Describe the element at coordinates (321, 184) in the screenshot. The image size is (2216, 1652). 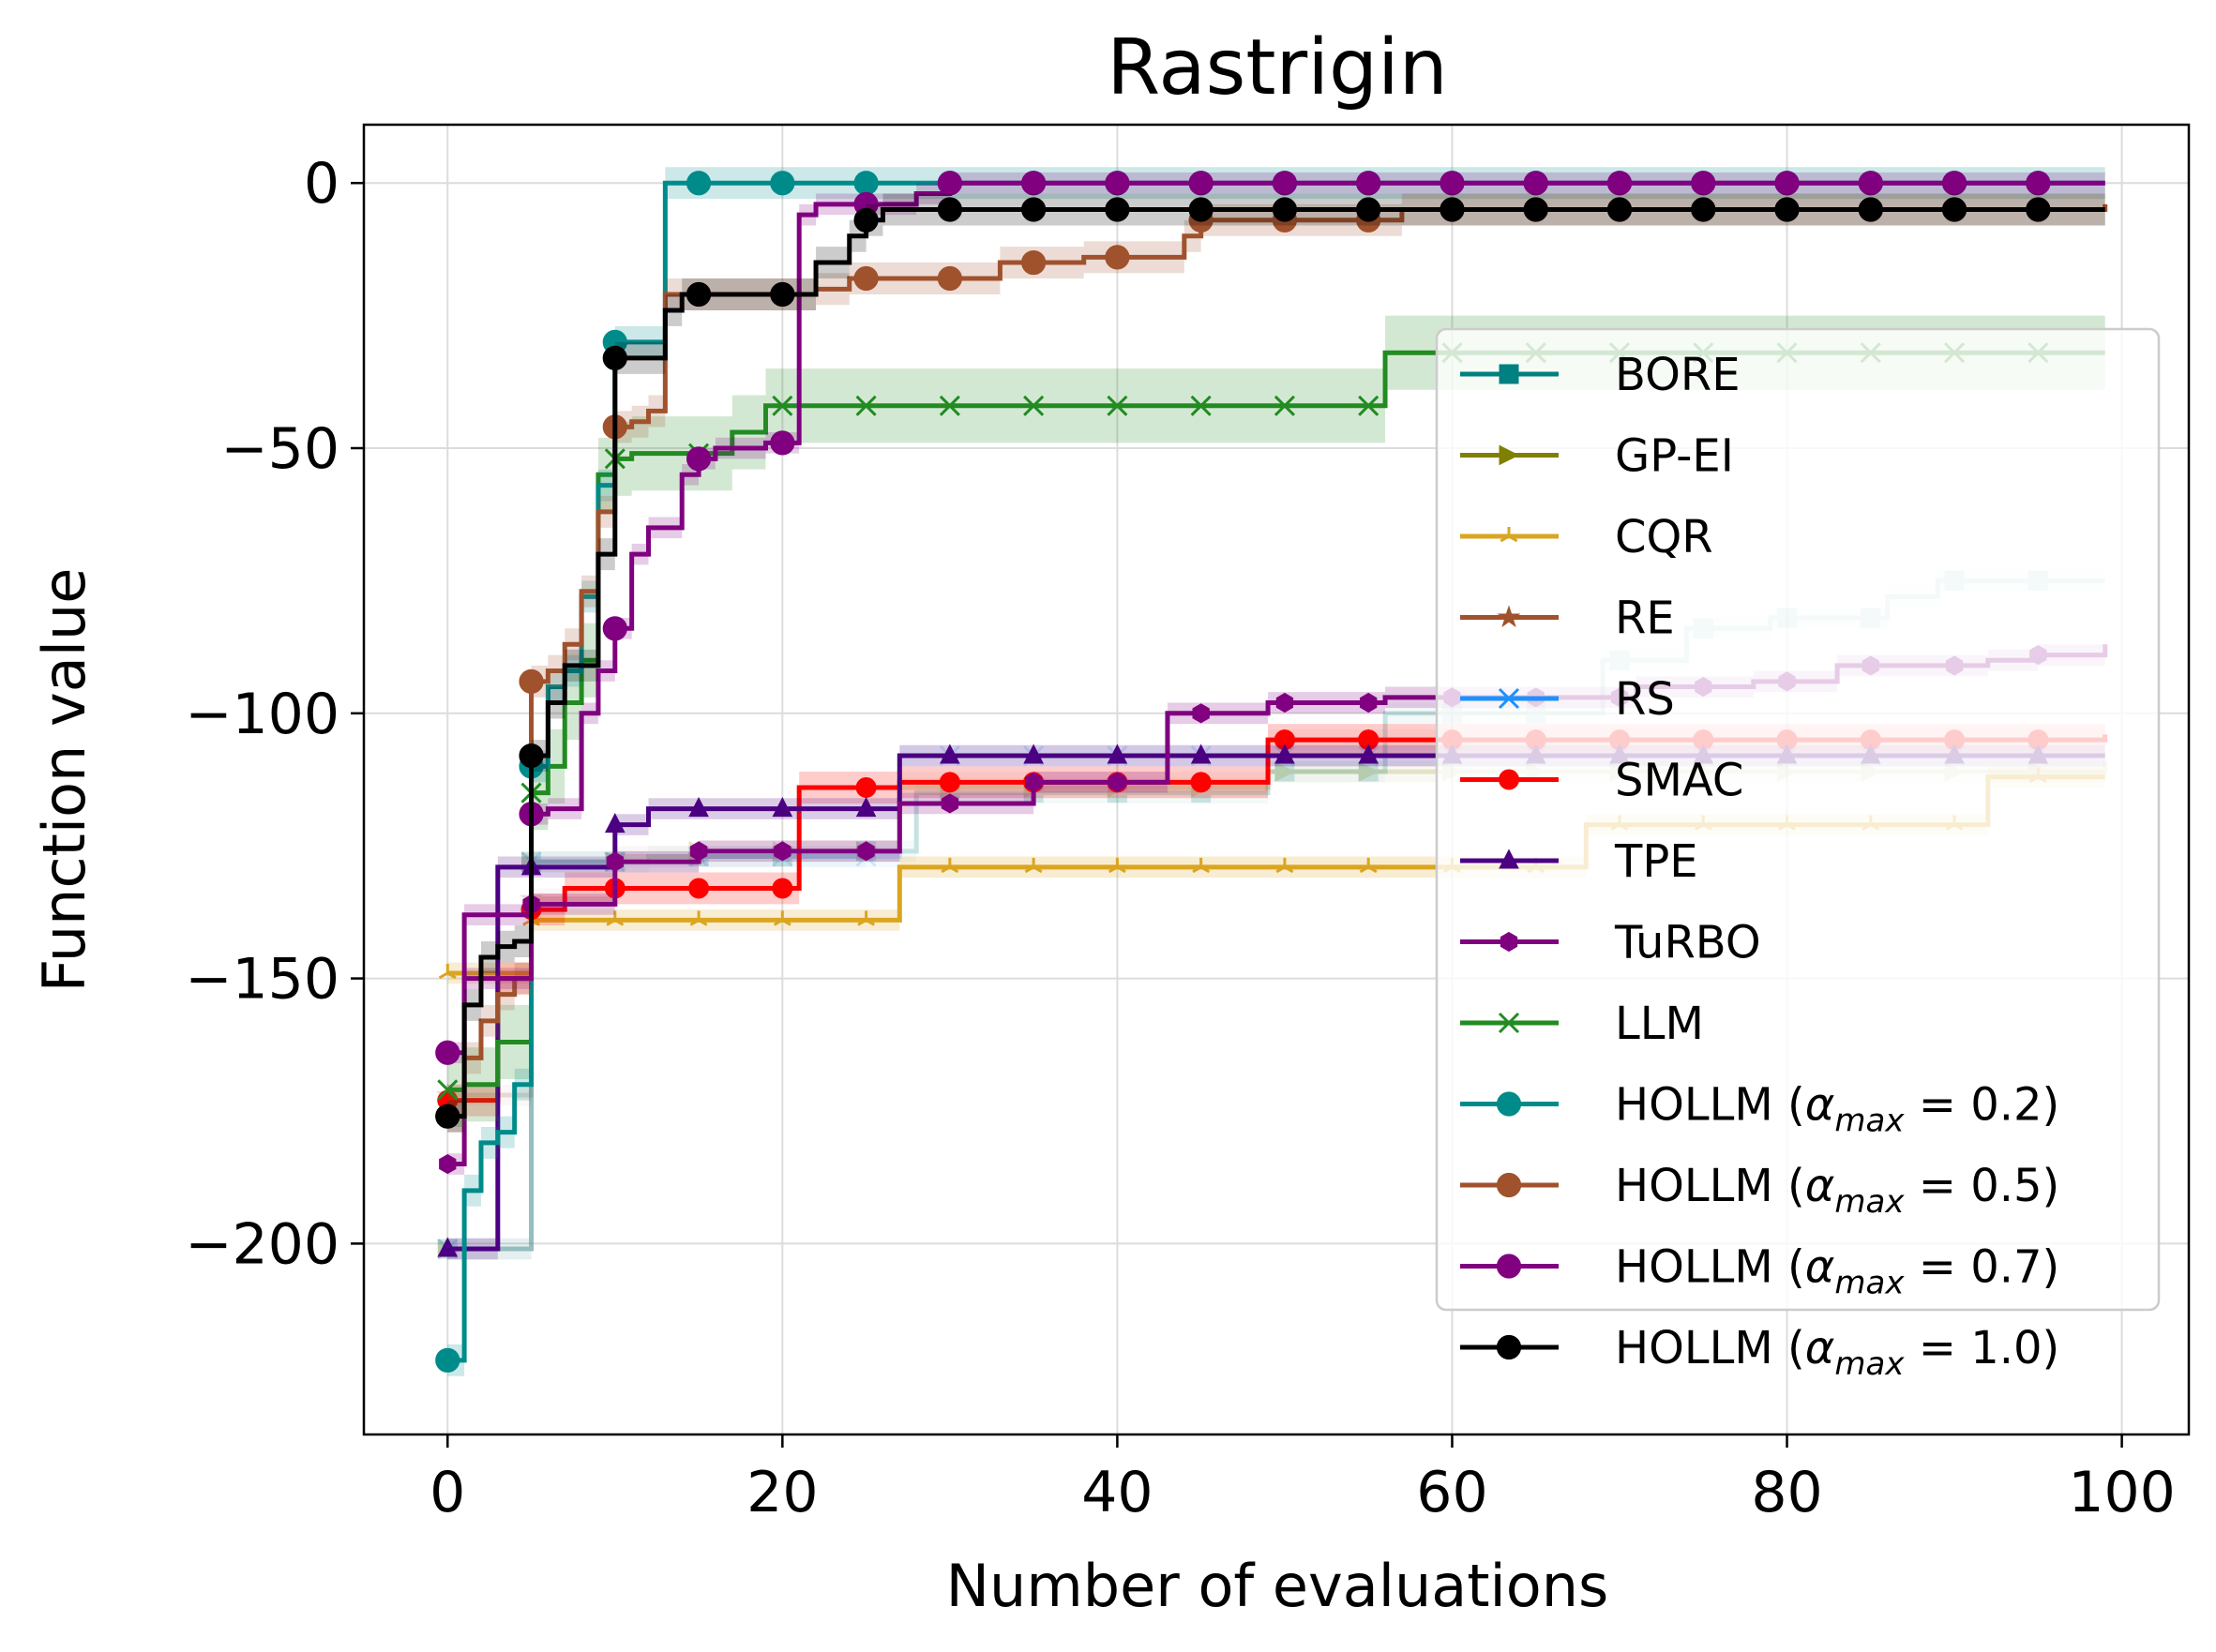
I see `y-tick-label: 0` at that location.